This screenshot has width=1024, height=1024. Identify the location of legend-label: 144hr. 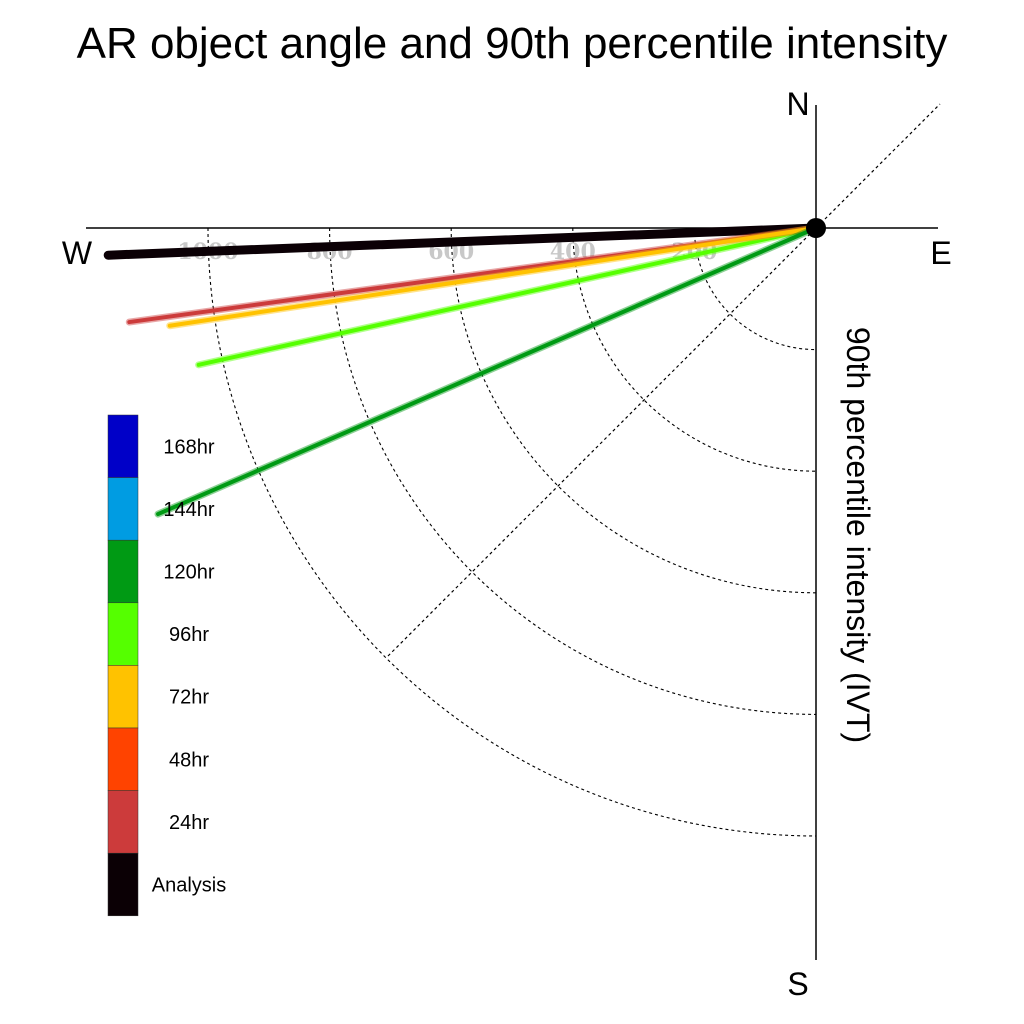
(188, 510).